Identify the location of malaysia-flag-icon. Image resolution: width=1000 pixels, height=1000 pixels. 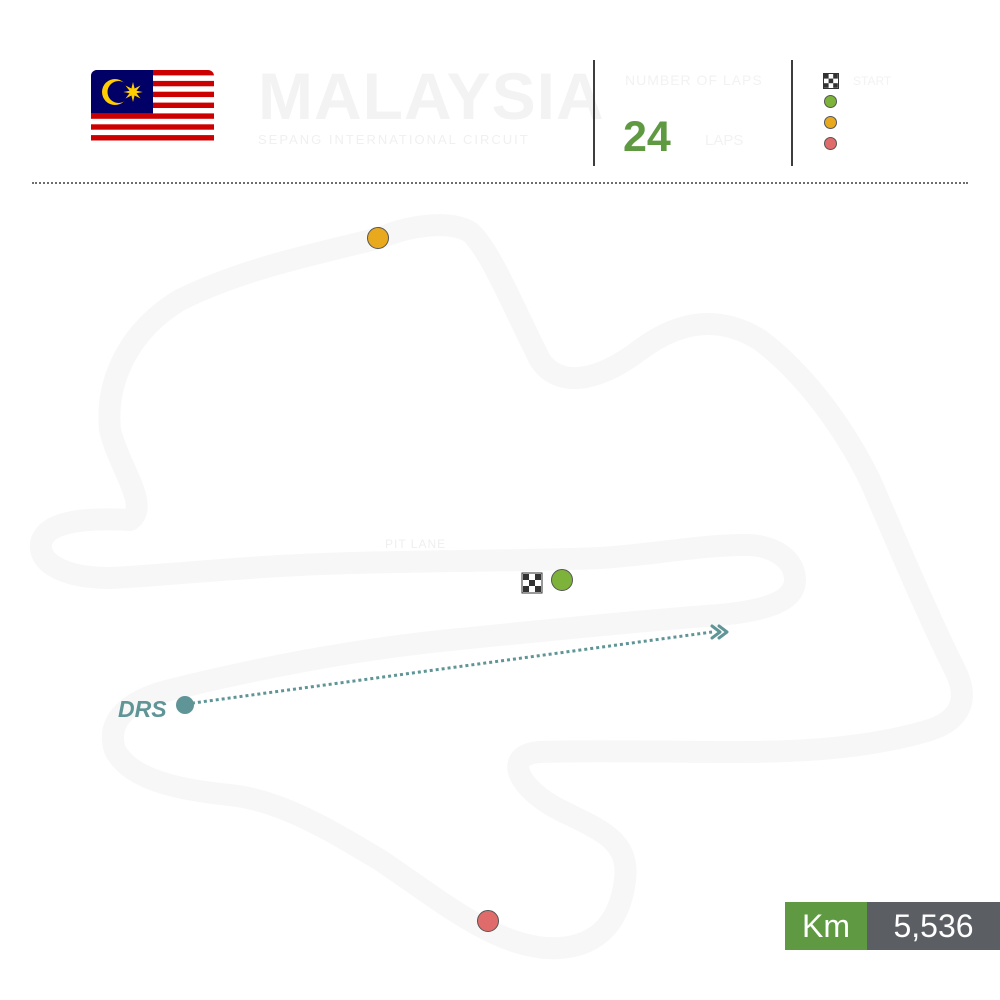
(152, 108).